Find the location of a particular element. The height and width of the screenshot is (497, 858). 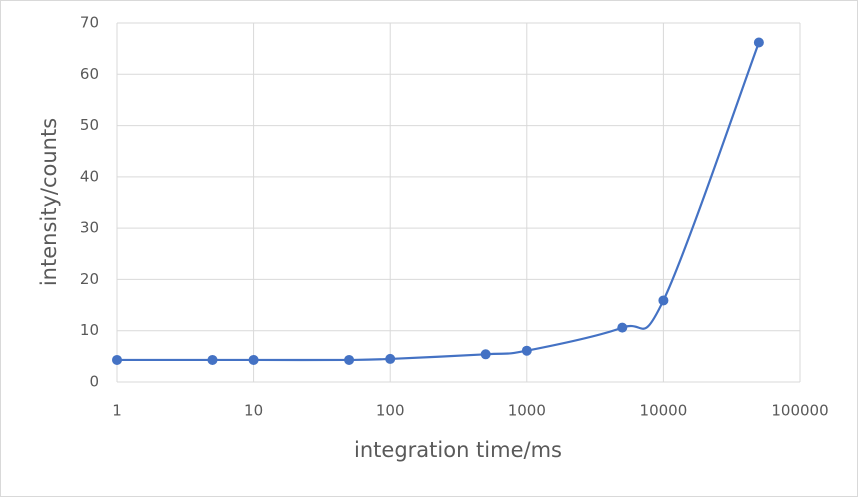

y-tick-label: 10 is located at coordinates (89, 330).